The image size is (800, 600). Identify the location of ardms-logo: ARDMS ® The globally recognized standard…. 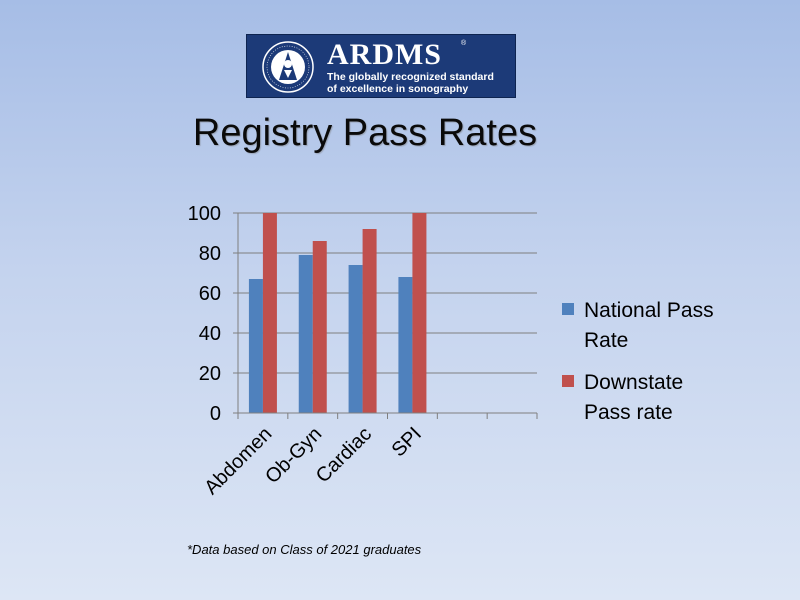
(381, 66).